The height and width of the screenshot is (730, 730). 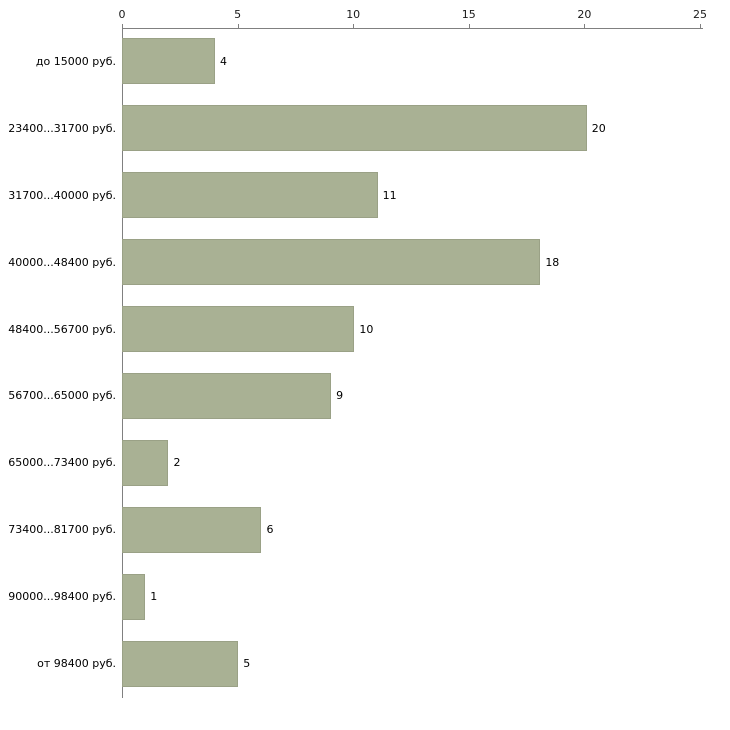 What do you see at coordinates (412, 596) in the screenshot?
I see `bar-track: 1` at bounding box center [412, 596].